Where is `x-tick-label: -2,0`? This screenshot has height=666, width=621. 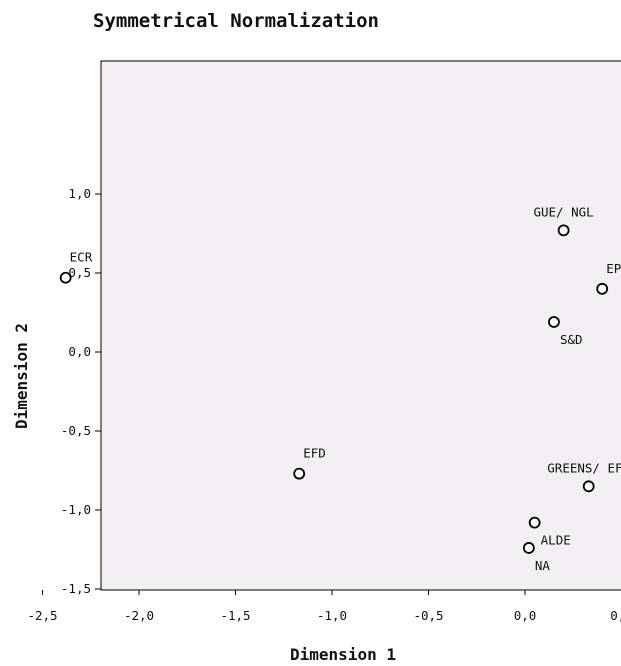
x-tick-label: -2,0 is located at coordinates (139, 615).